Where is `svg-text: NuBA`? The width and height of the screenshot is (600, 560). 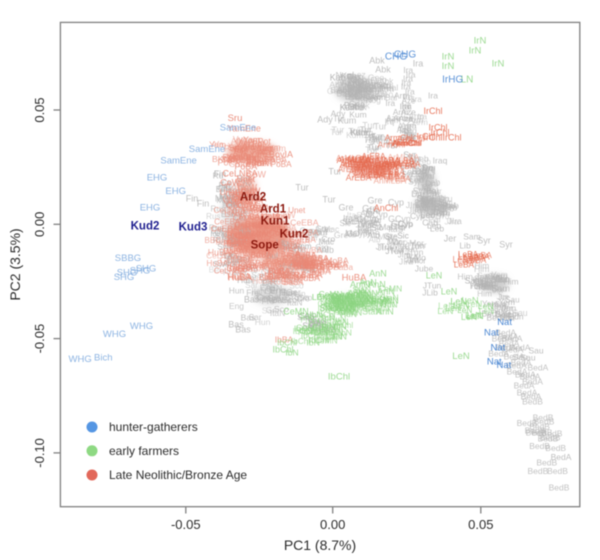 svg-text: NuBA is located at coordinates (290, 276).